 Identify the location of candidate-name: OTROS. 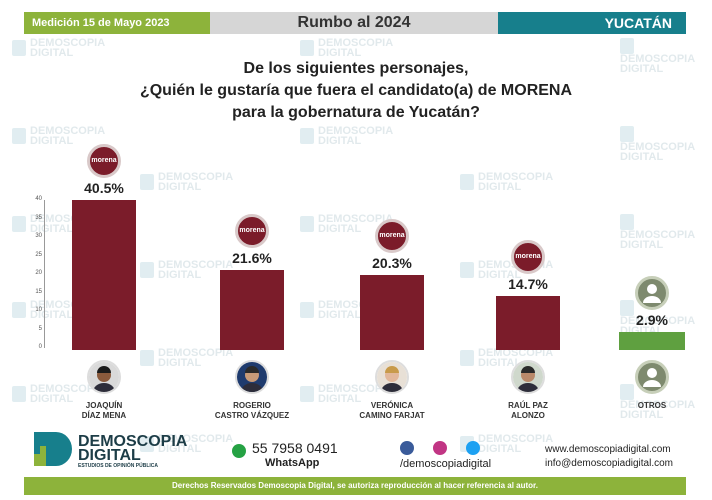
(652, 406).